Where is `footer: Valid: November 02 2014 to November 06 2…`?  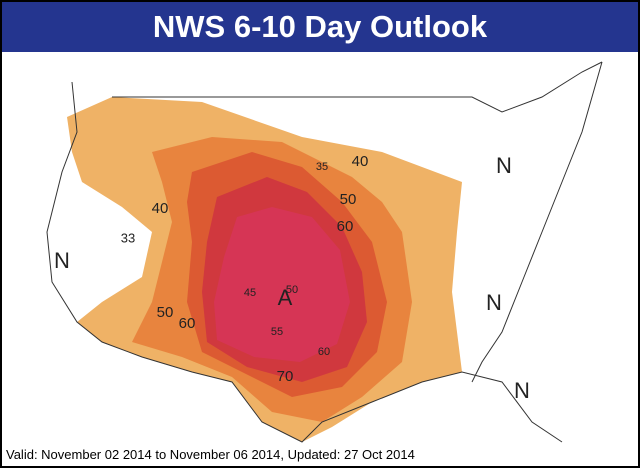 footer: Valid: November 02 2014 to November 06 2… is located at coordinates (210, 454).